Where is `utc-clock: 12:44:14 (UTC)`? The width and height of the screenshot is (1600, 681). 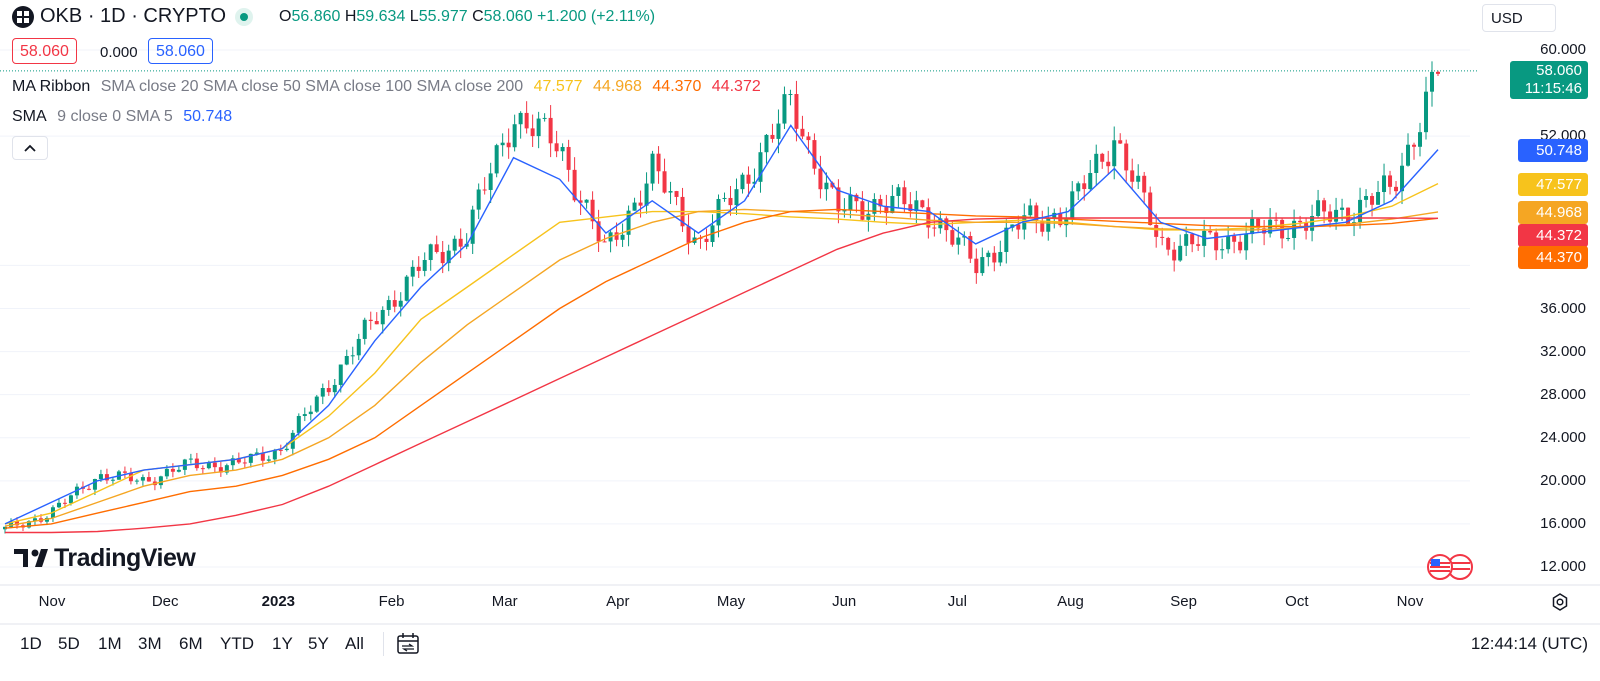
utc-clock: 12:44:14 (UTC) is located at coordinates (1529, 643).